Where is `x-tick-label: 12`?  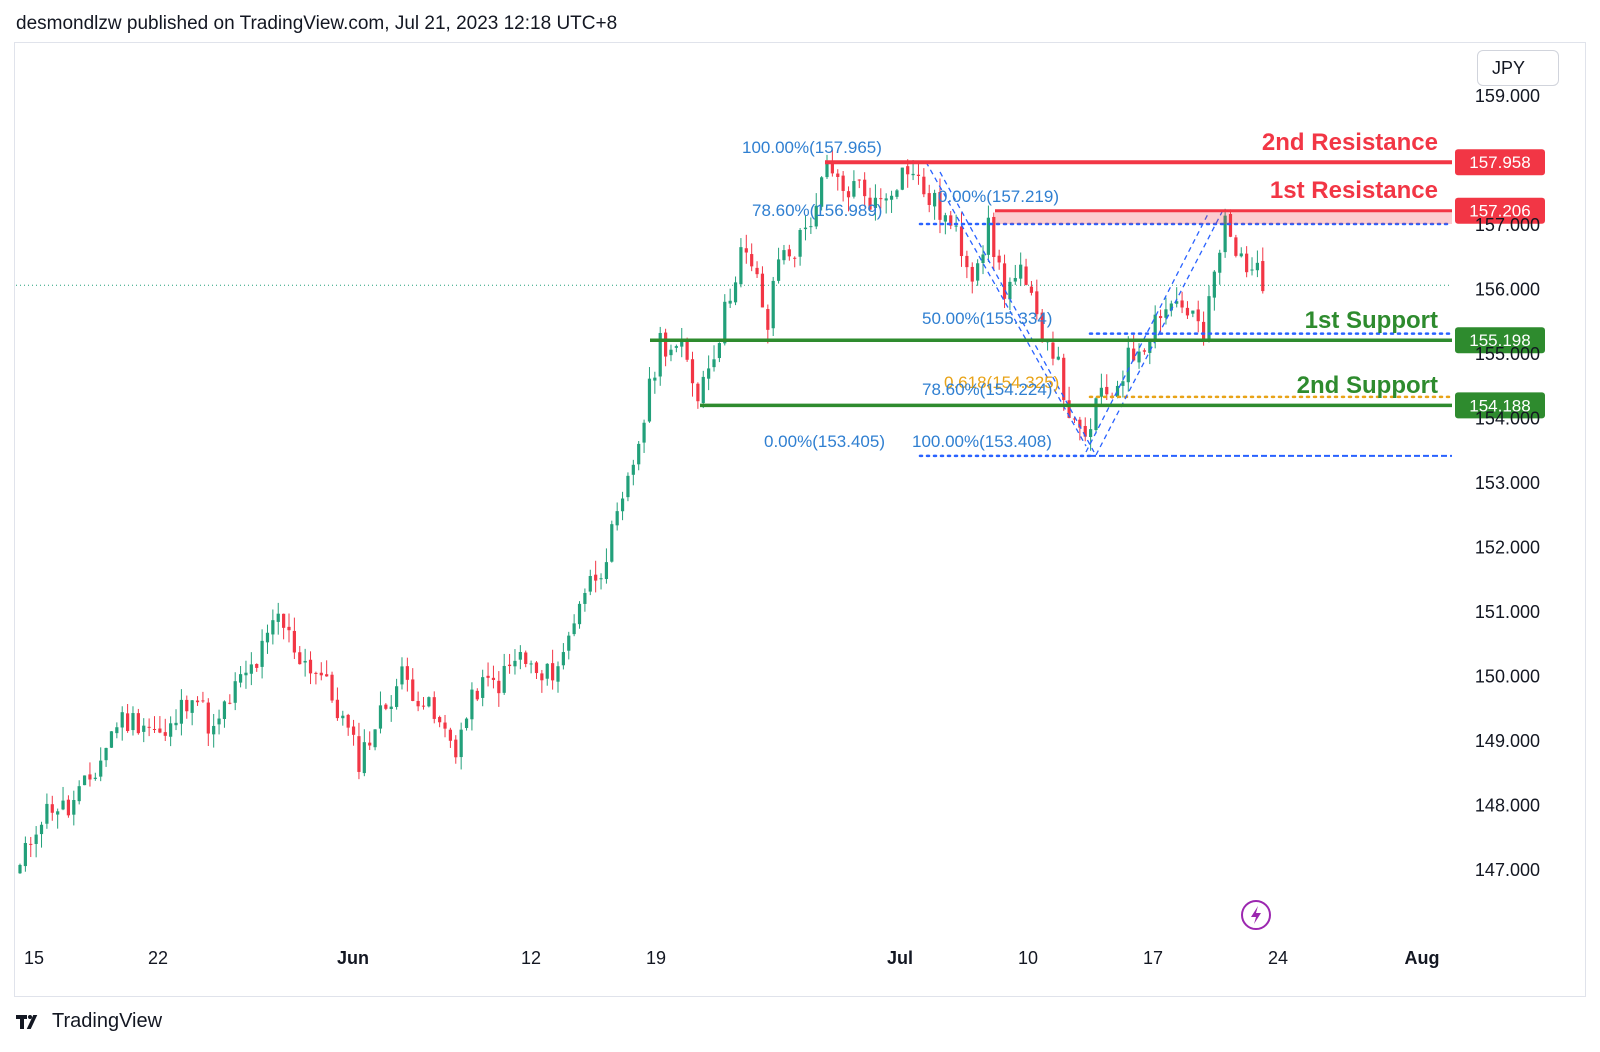 x-tick-label: 12 is located at coordinates (531, 958).